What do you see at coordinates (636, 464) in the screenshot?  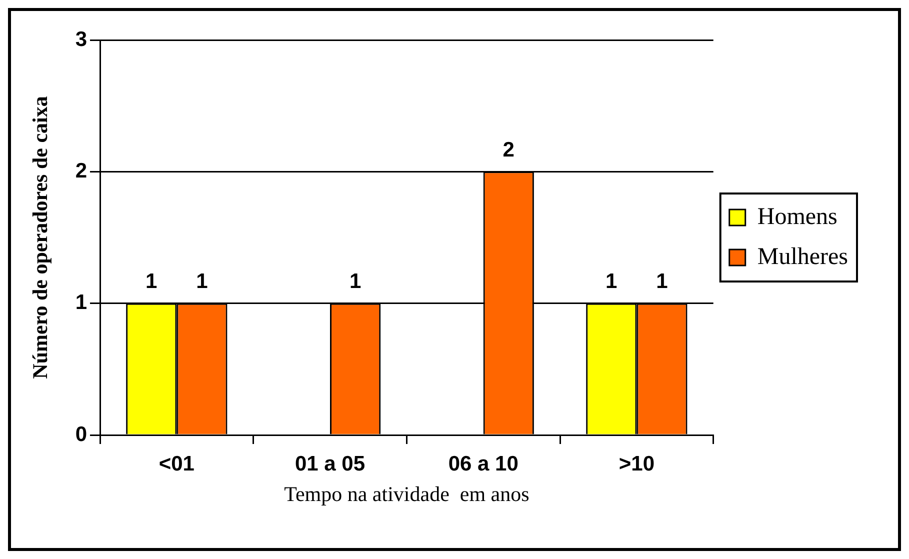 I see `x-tick-label: >10` at bounding box center [636, 464].